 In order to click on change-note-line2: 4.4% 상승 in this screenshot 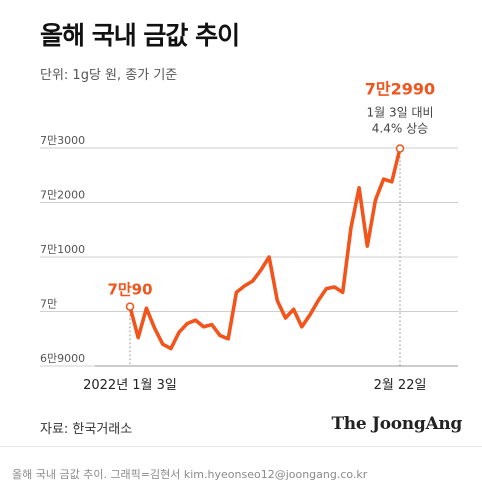, I will do `click(400, 129)`.